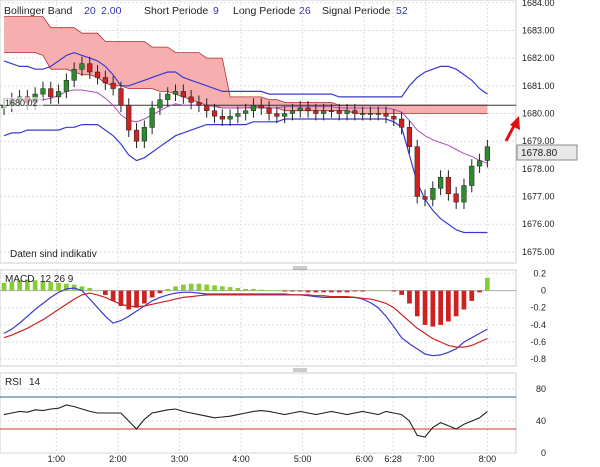  I want to click on x-tick-label: 8:00, so click(488, 459).